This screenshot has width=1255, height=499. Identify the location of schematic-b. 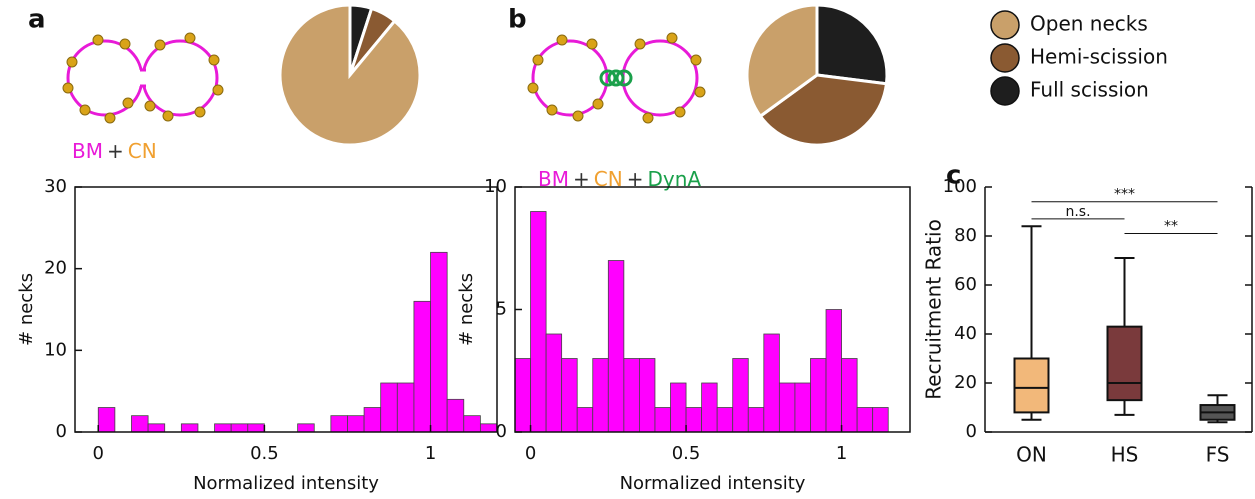
(615, 78).